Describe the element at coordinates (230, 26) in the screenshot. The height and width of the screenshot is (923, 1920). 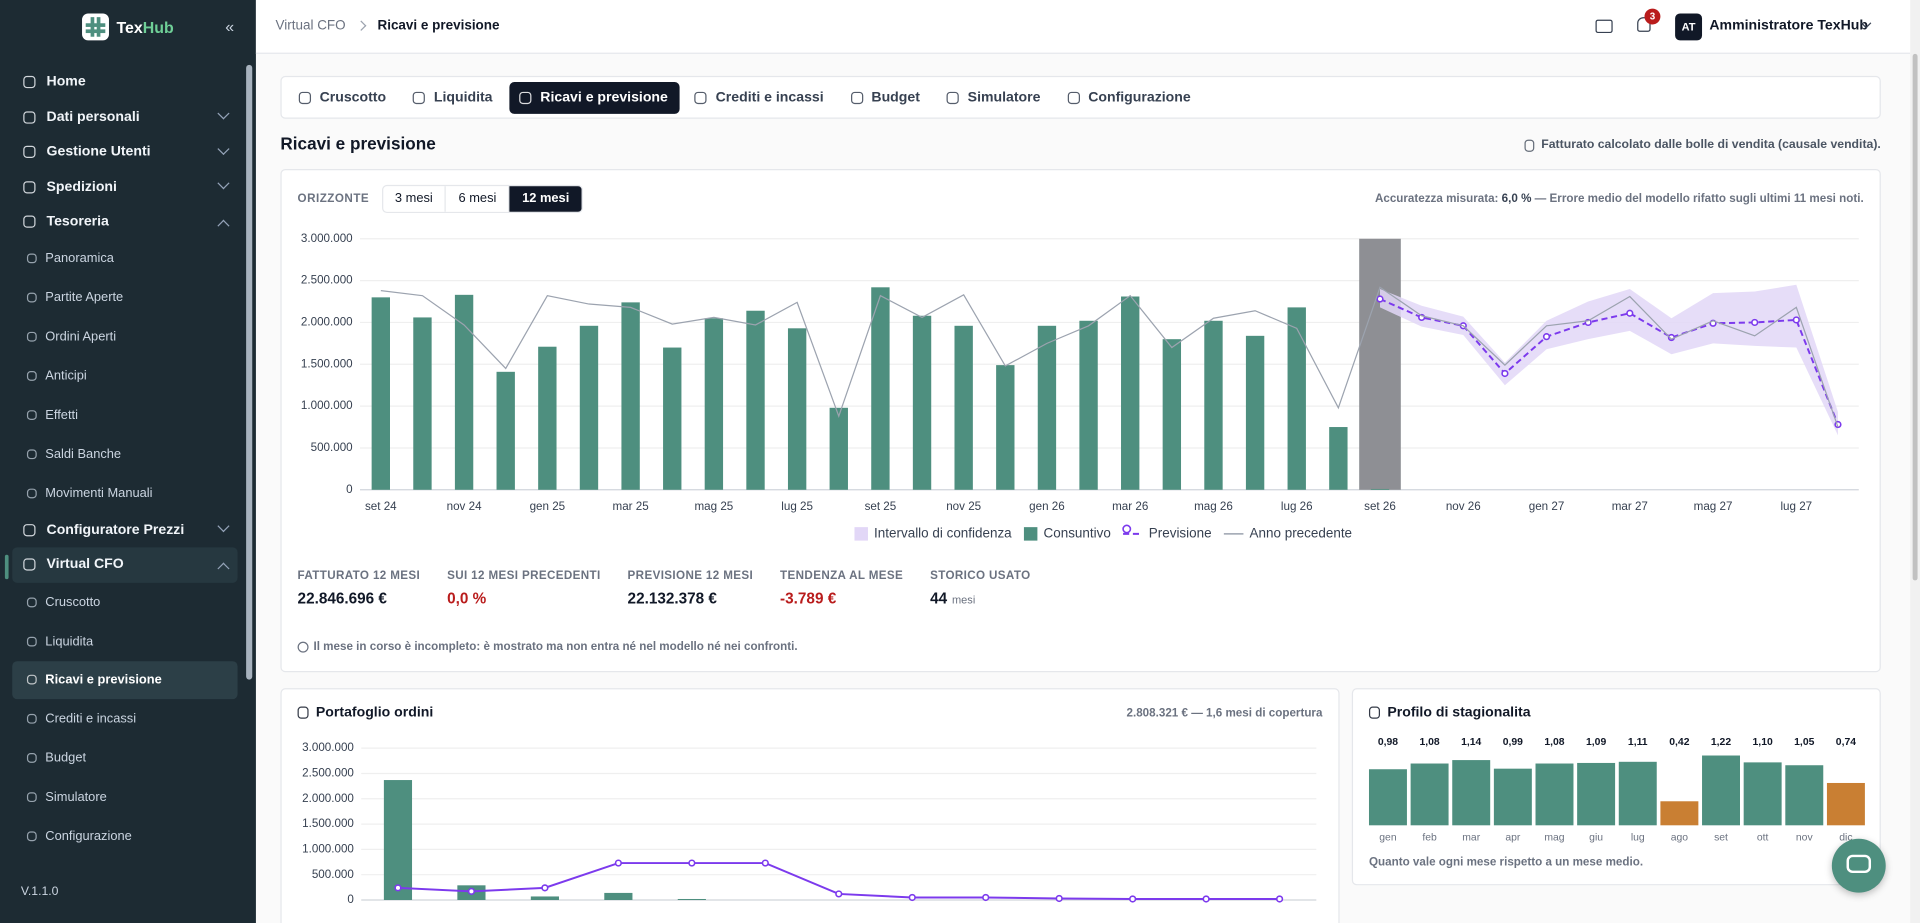
I see `collapse-button: «` at that location.